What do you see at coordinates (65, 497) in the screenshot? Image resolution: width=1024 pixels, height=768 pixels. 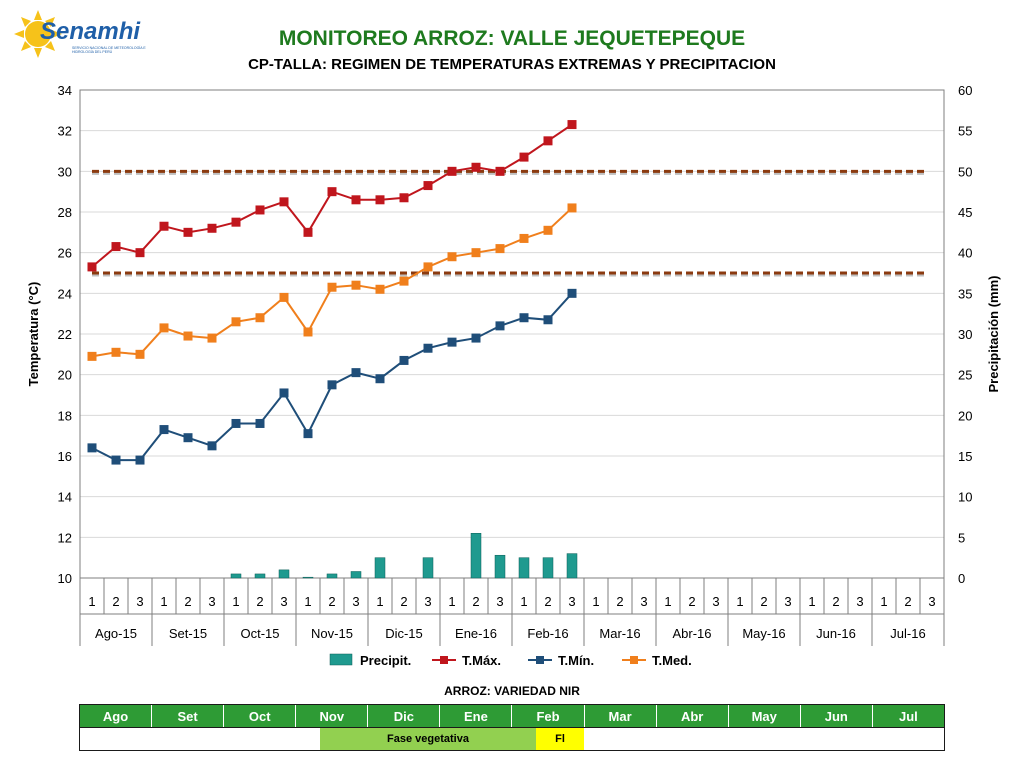 I see `y-tick-label: 14` at bounding box center [65, 497].